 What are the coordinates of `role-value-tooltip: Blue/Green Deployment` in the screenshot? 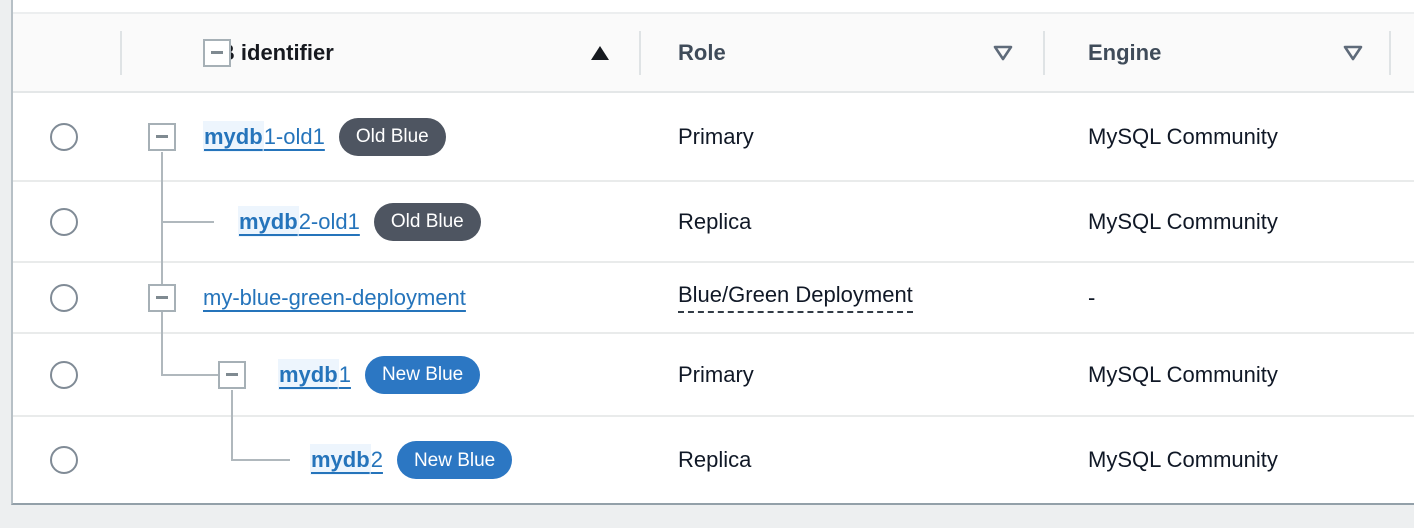 It's located at (795, 297).